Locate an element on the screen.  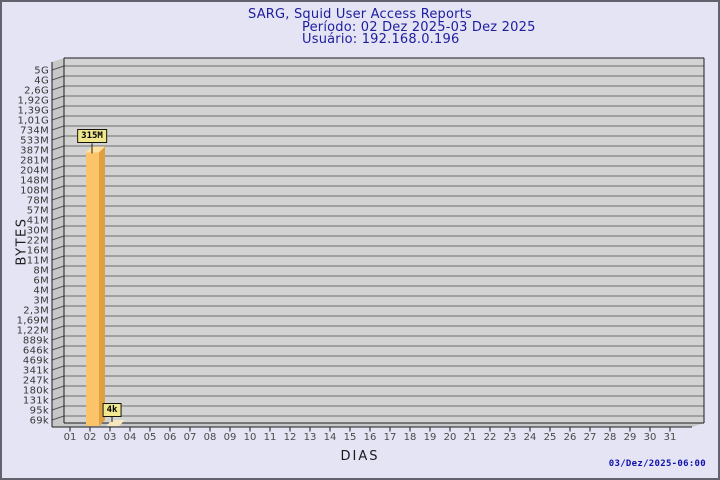
x-tick-label: 31 is located at coordinates (670, 437).